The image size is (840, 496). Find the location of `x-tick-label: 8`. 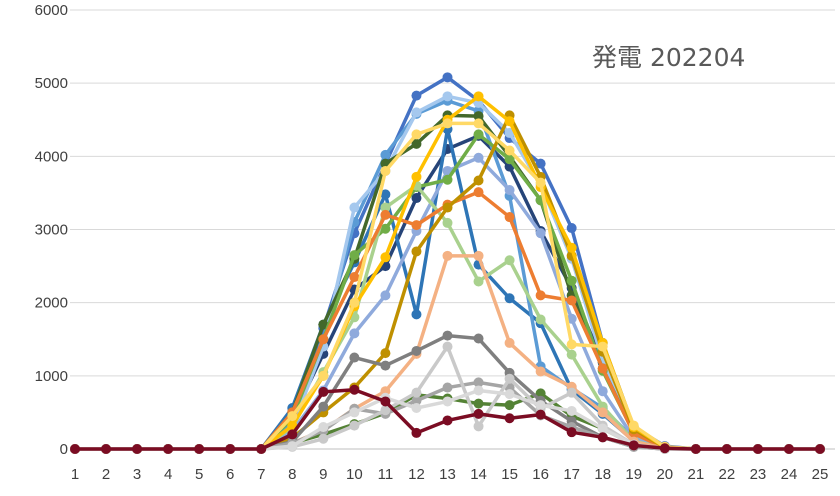

x-tick-label: 8 is located at coordinates (292, 474).